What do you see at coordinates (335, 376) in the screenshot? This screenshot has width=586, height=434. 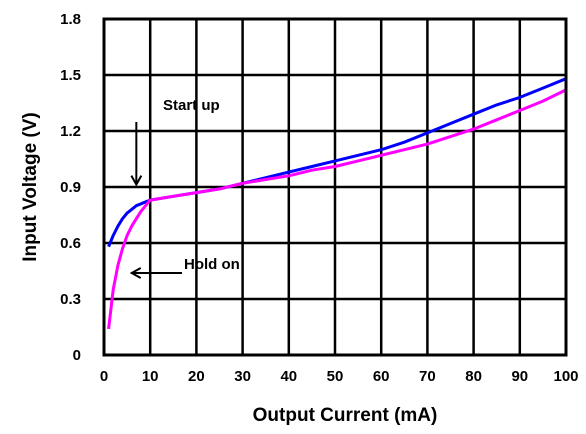 I see `x-tick-label: 50` at bounding box center [335, 376].